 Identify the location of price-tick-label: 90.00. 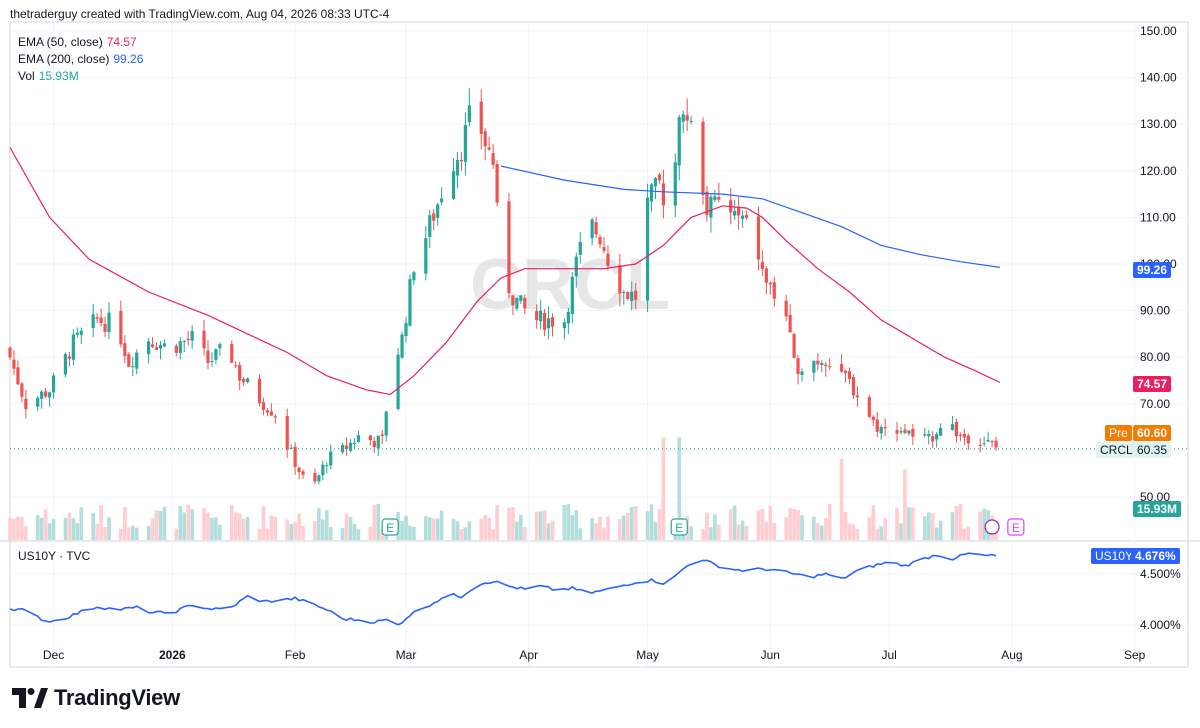
(1155, 311).